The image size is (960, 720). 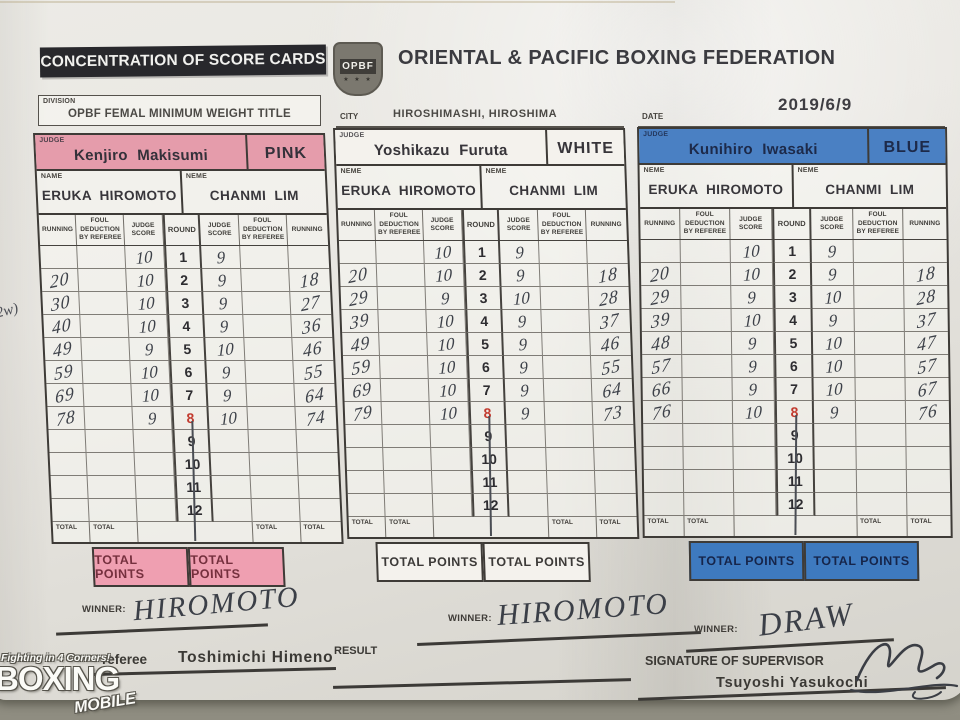 What do you see at coordinates (475, 114) in the screenshot?
I see `city-value: HIROSHIMASHI, HIROSHIMA` at bounding box center [475, 114].